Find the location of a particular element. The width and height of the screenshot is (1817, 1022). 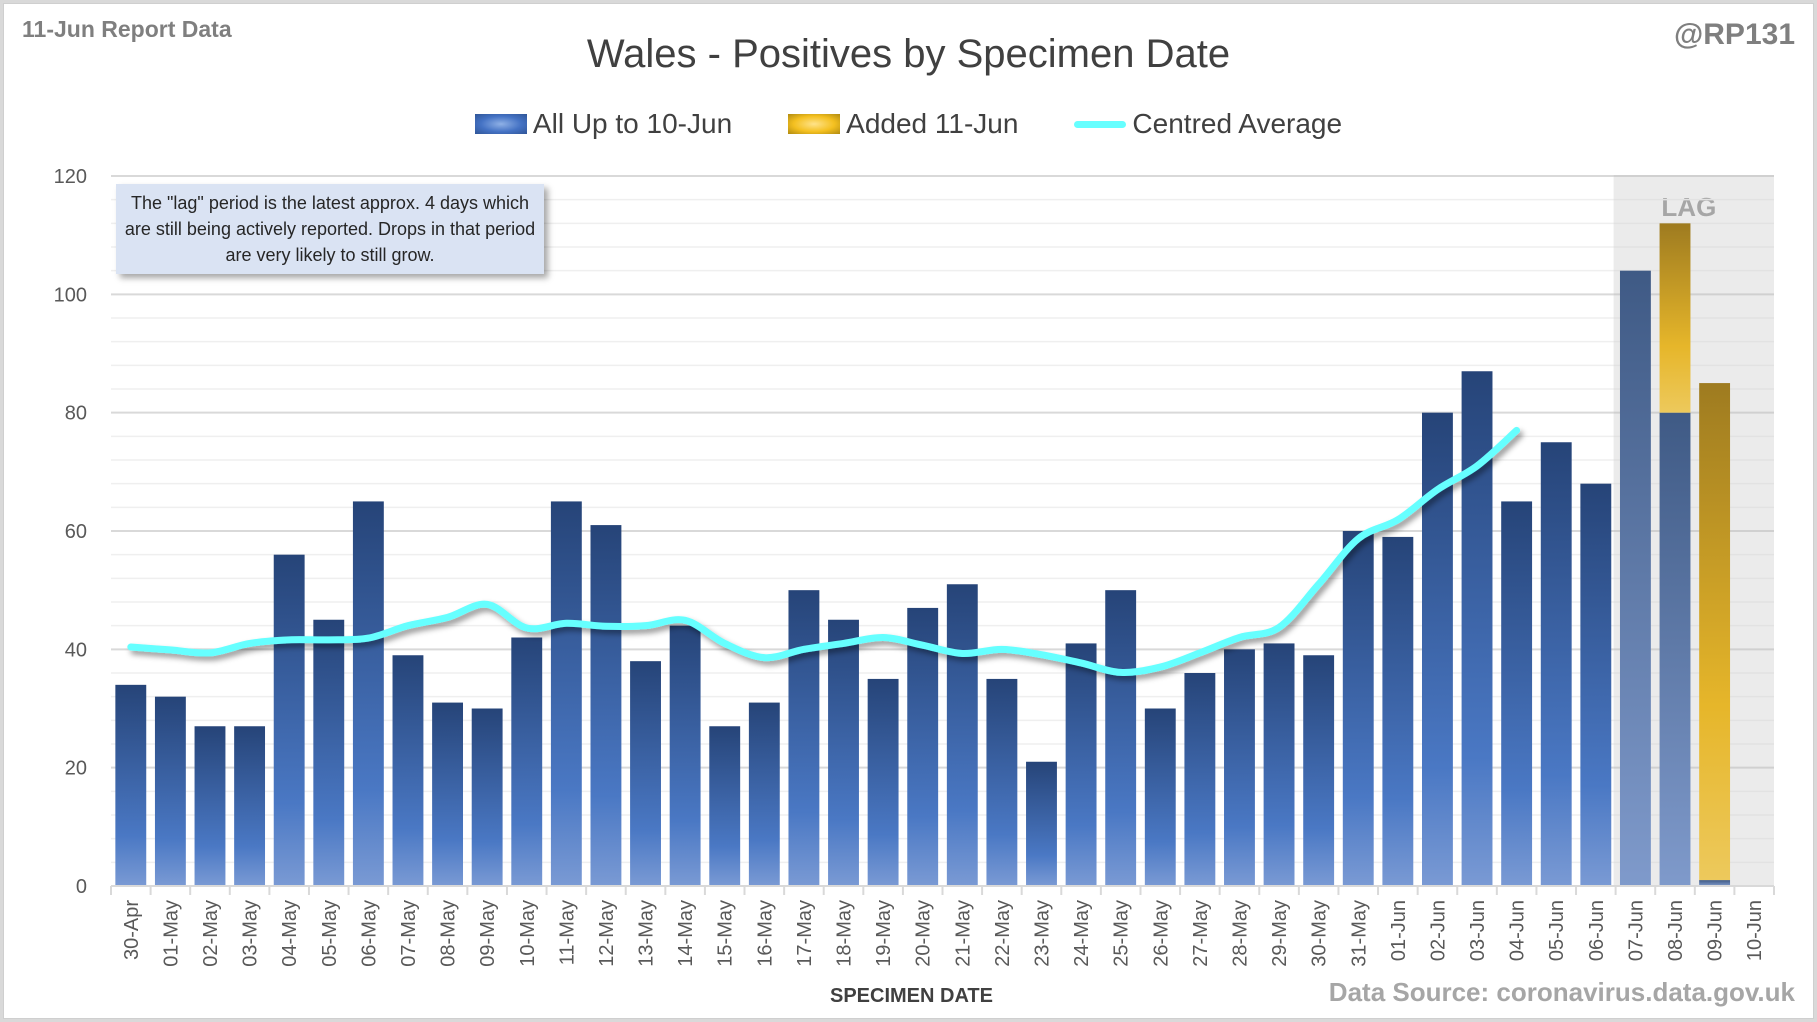

y-tick-label: 40 is located at coordinates (76, 650).